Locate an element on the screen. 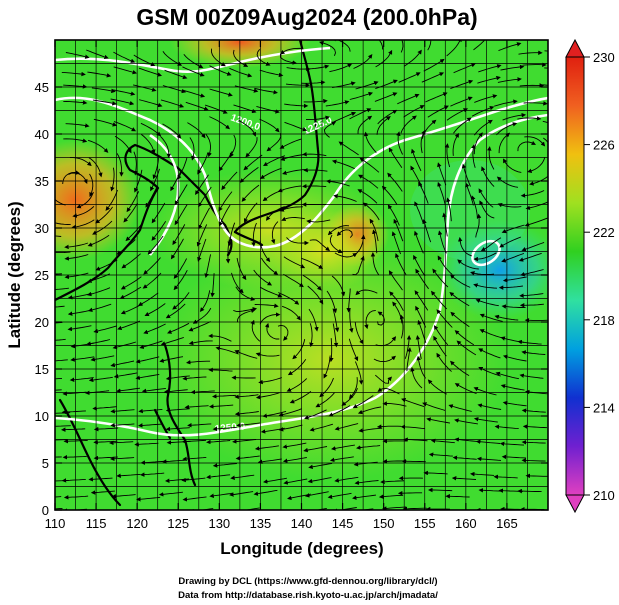 The image size is (619, 605). colorbar-tick-label: 226 is located at coordinates (604, 145).